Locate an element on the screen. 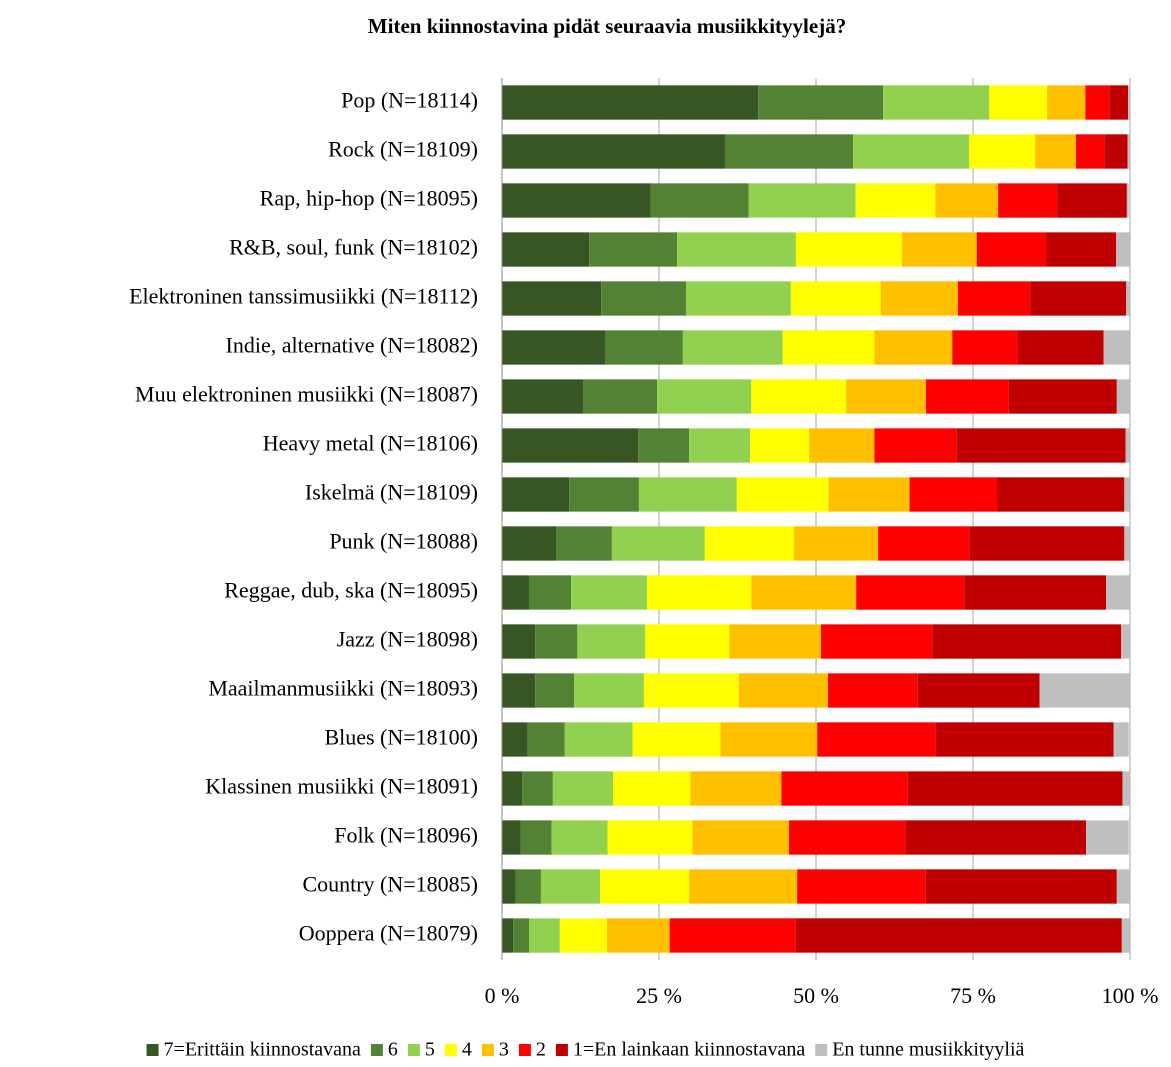  legend-label: 3 is located at coordinates (504, 1050).